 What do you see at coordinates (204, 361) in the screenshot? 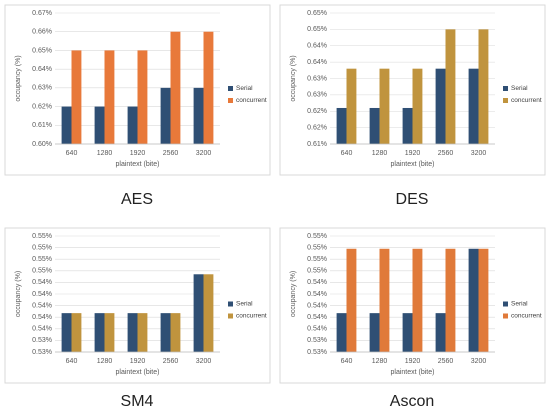
I see `x-tick-label: 3200` at bounding box center [204, 361].